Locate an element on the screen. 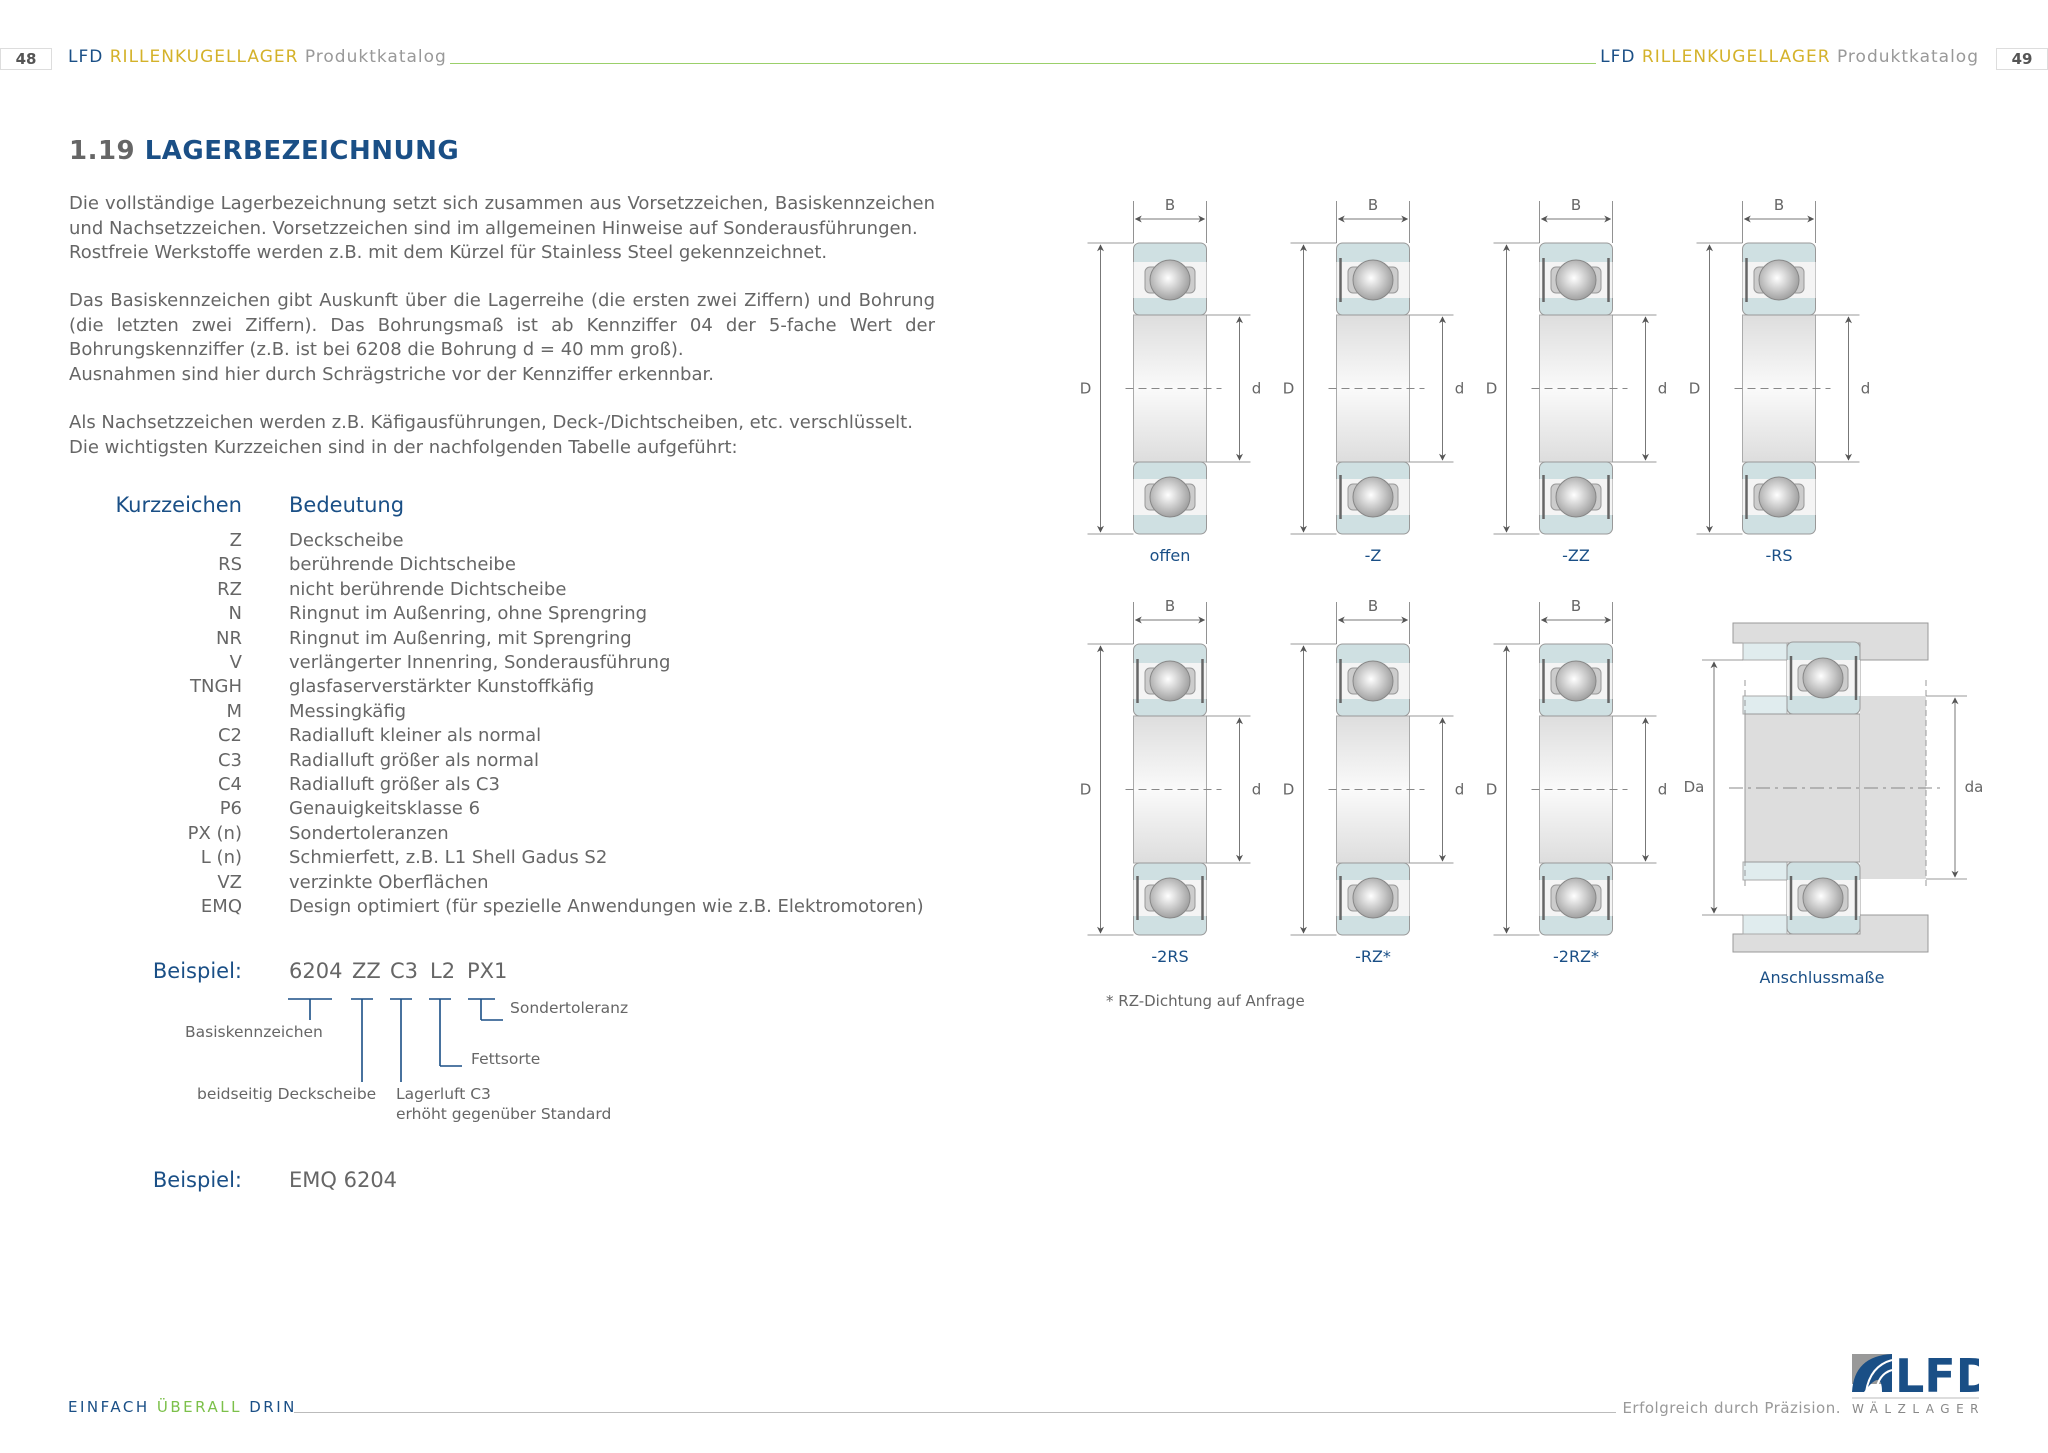  table-row-meaning: verzinkte Oberflächen is located at coordinates (389, 882).